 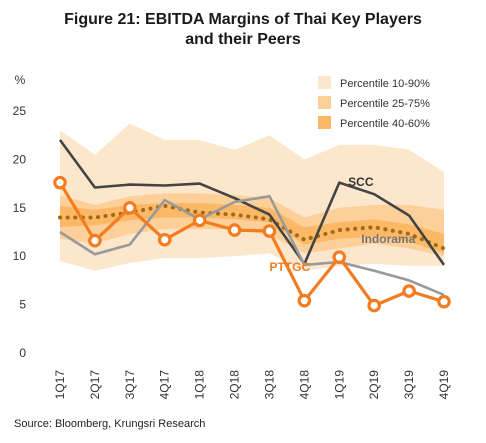 What do you see at coordinates (234, 230) in the screenshot?
I see `point-pttgc-2q18` at bounding box center [234, 230].